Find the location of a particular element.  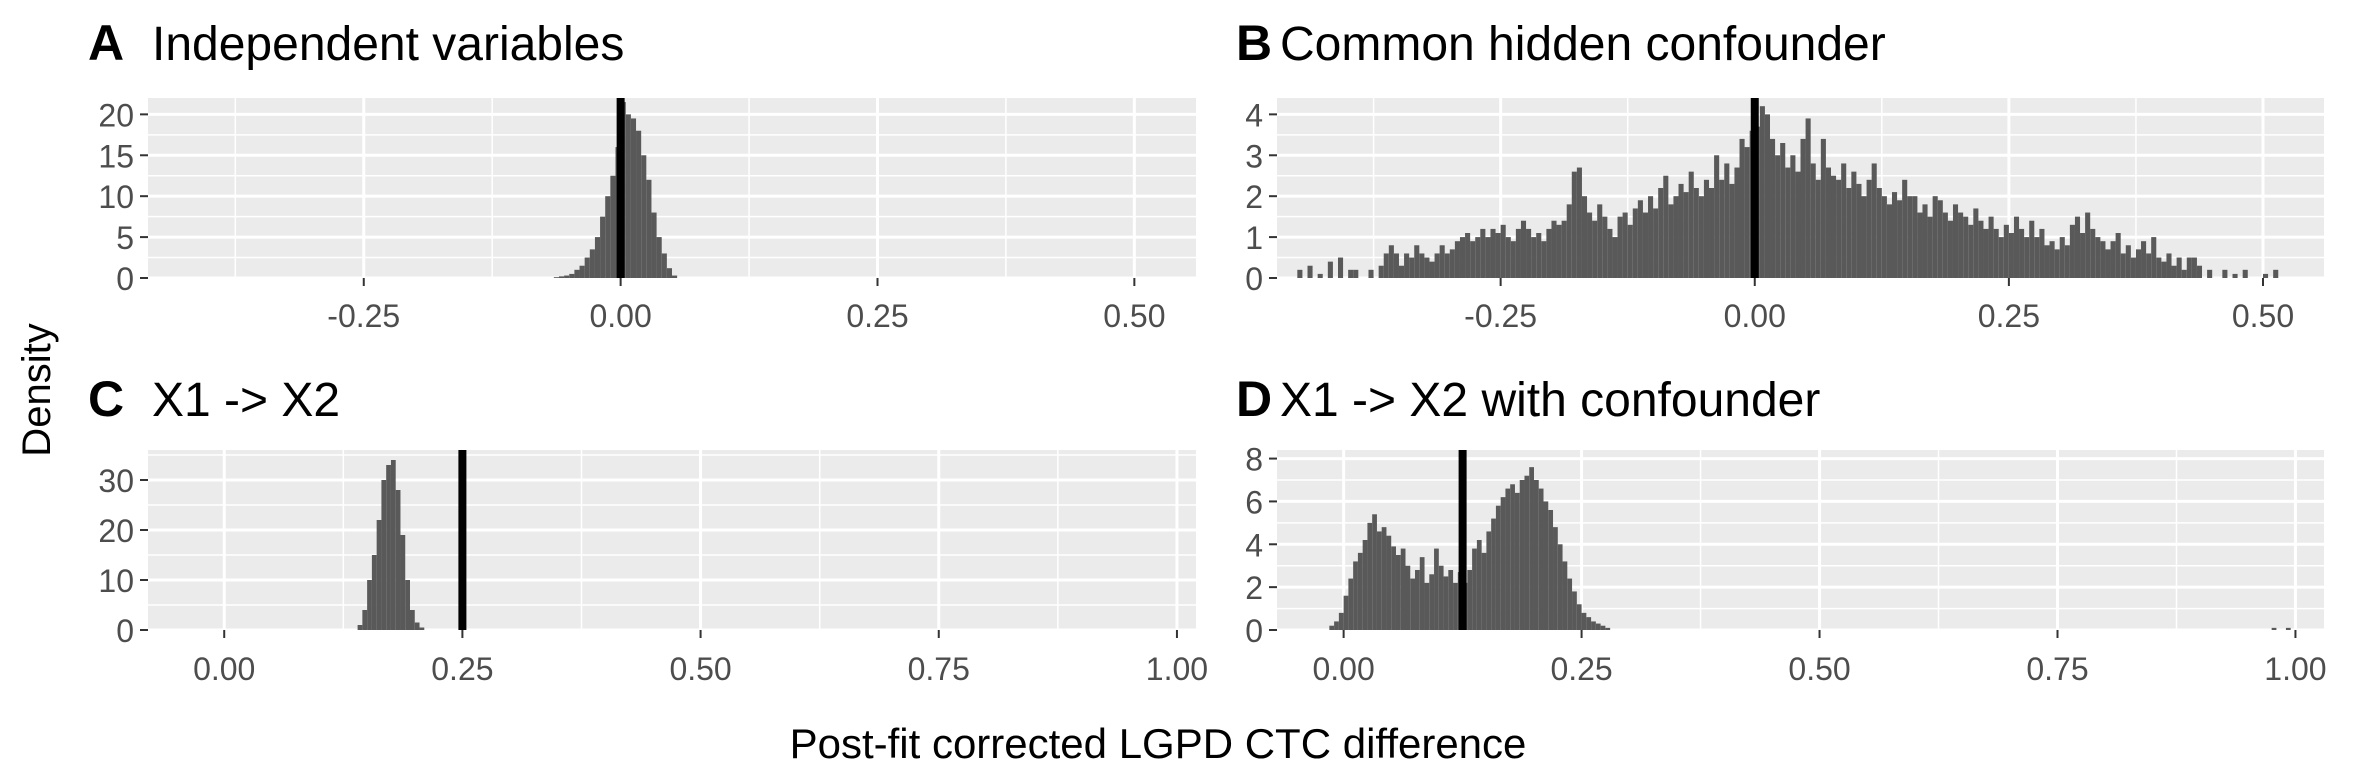

panel-title: X1 -> X2 is located at coordinates (246, 400).